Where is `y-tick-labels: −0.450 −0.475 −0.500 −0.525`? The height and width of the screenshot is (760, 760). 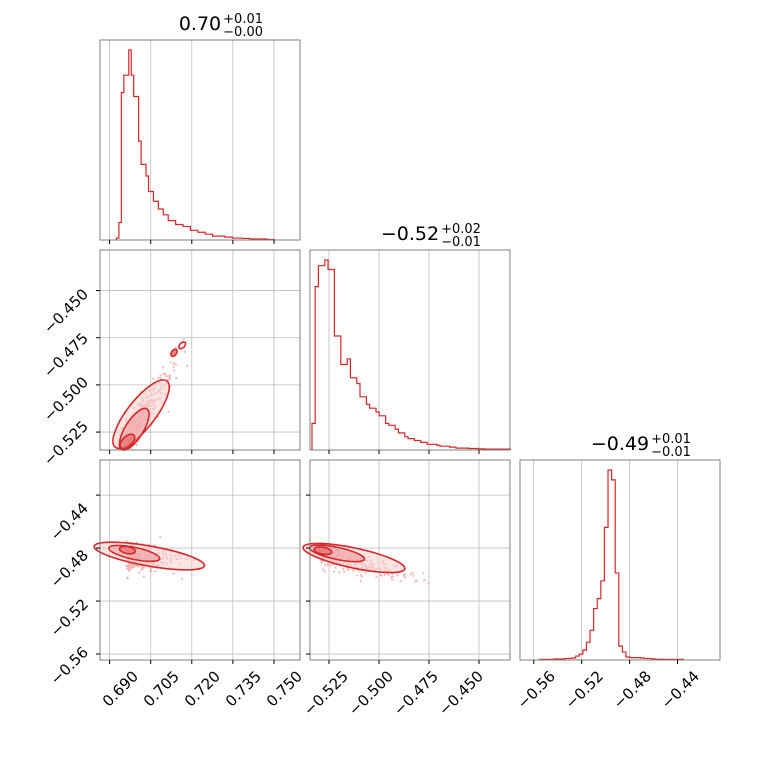
y-tick-labels: −0.450 −0.475 −0.500 −0.525 is located at coordinates (66, 377).